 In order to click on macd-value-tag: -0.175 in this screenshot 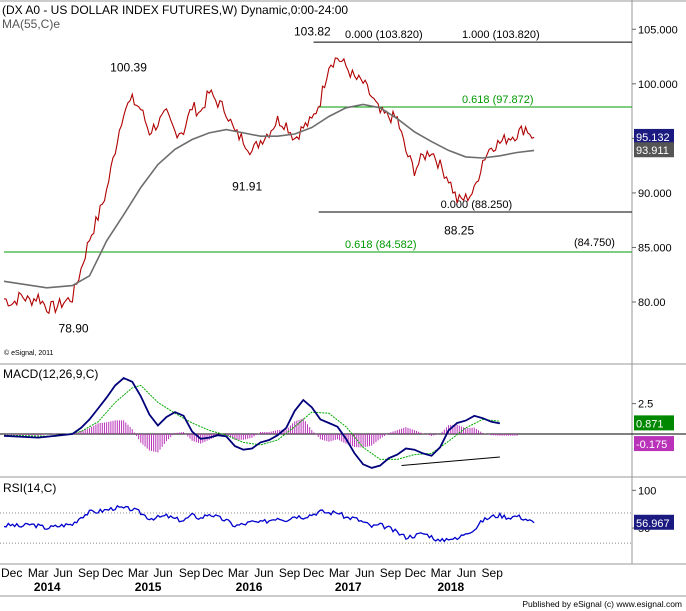, I will do `click(651, 445)`.